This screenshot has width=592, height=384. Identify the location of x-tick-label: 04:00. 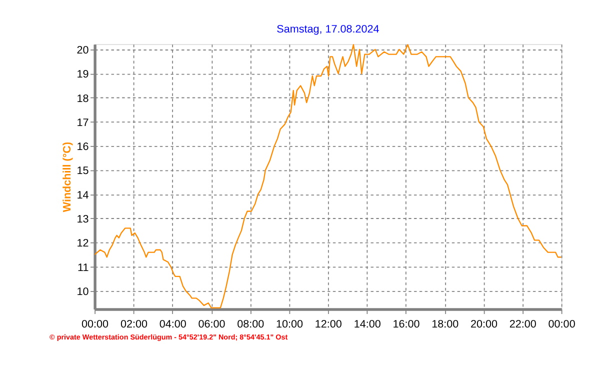
(172, 324).